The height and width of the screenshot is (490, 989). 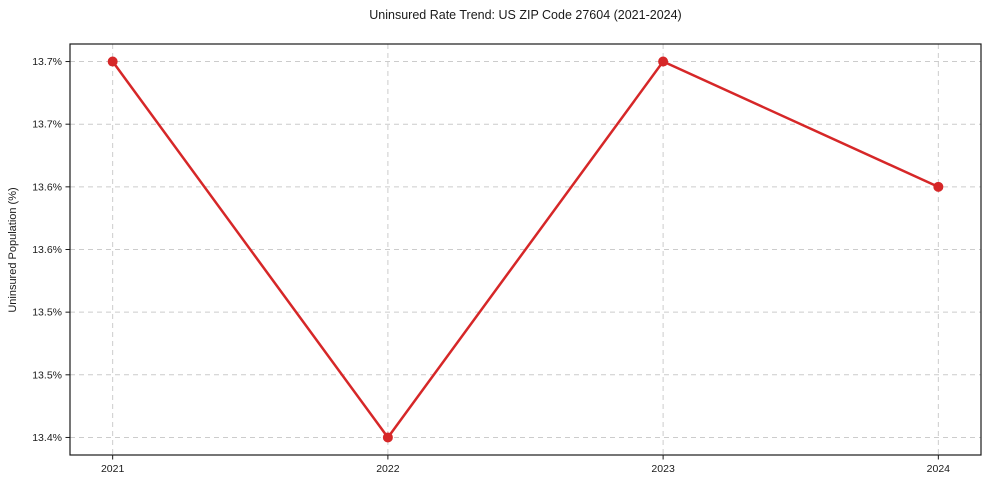 I want to click on y-axis-label: Uninsured Population (%), so click(x=13, y=250).